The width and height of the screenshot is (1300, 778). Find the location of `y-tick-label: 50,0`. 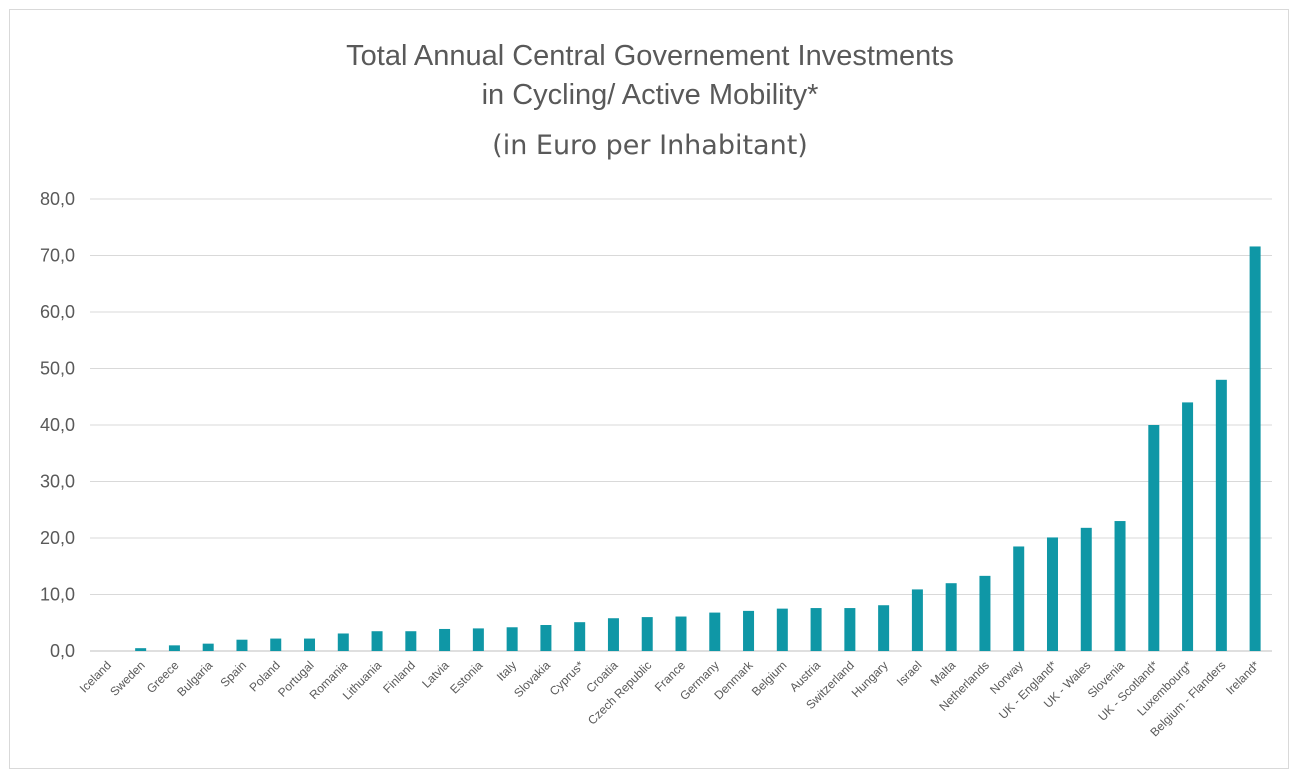

y-tick-label: 50,0 is located at coordinates (57, 369).